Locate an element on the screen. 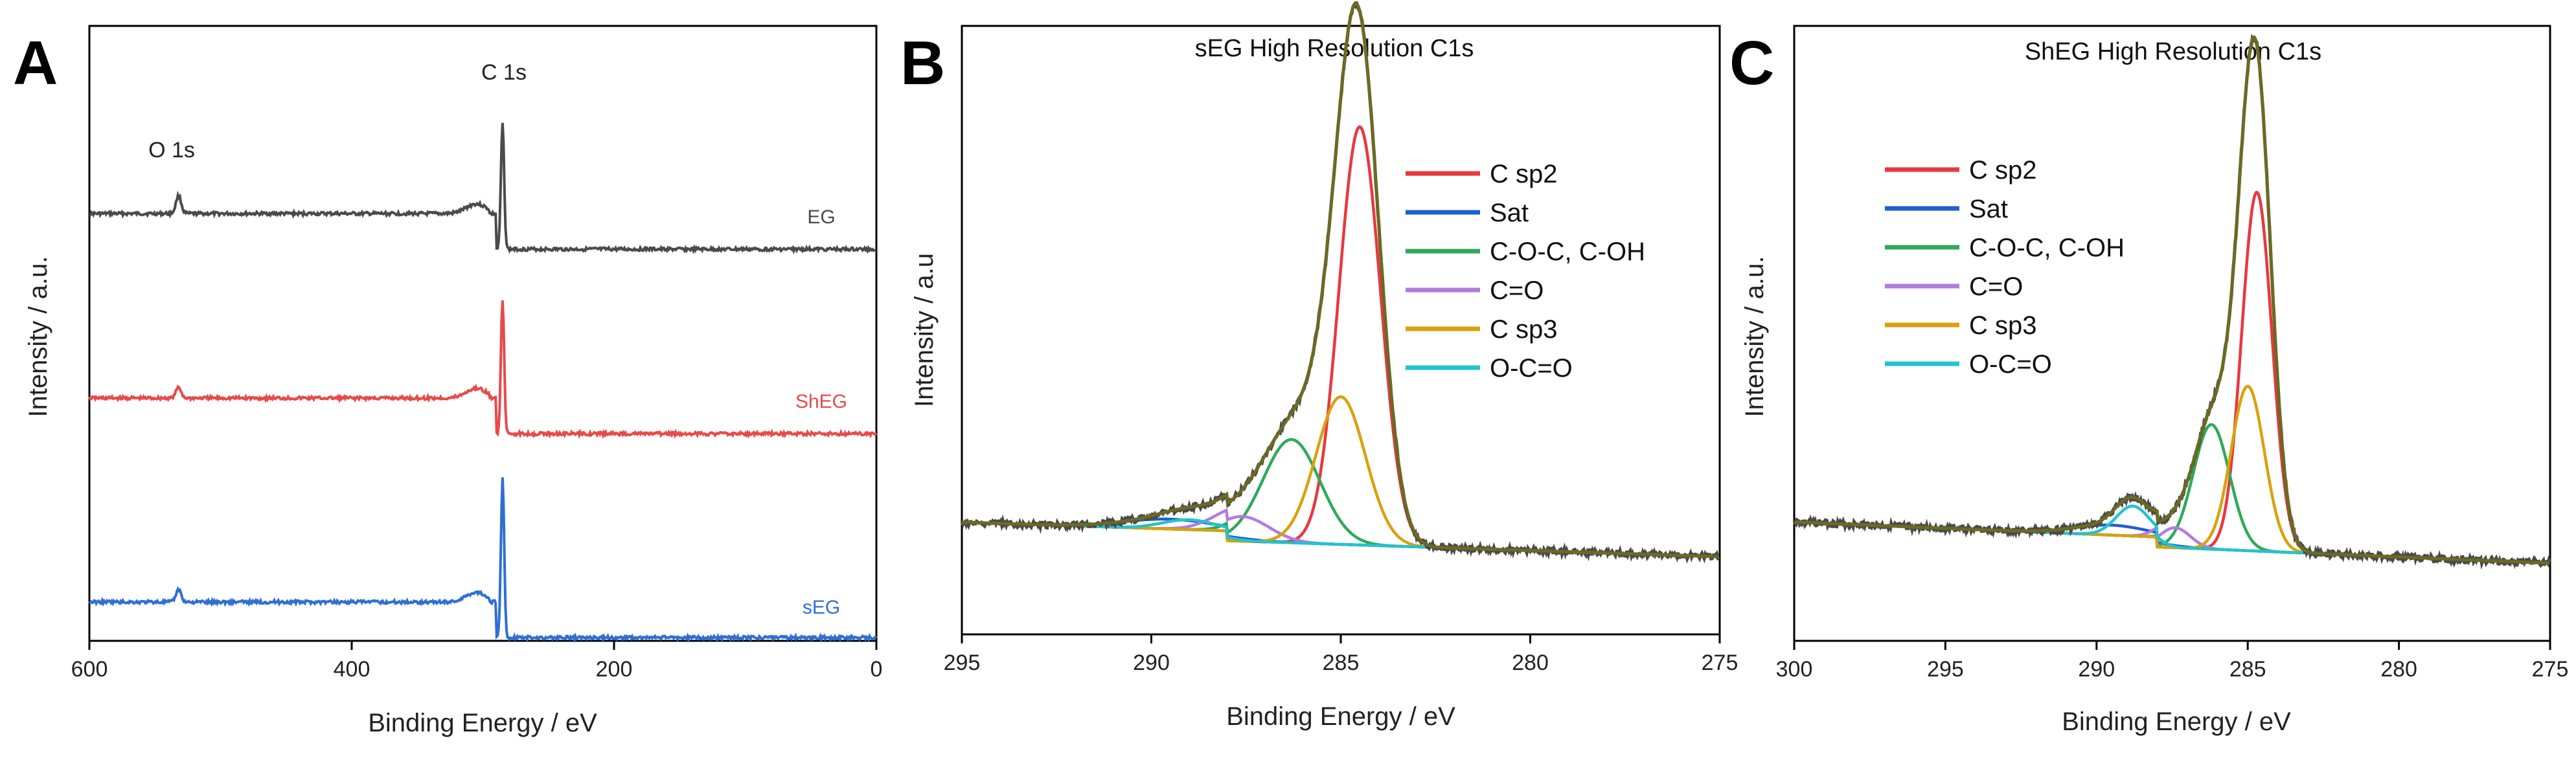  panelB-component-csp3 is located at coordinates (1302, 474).